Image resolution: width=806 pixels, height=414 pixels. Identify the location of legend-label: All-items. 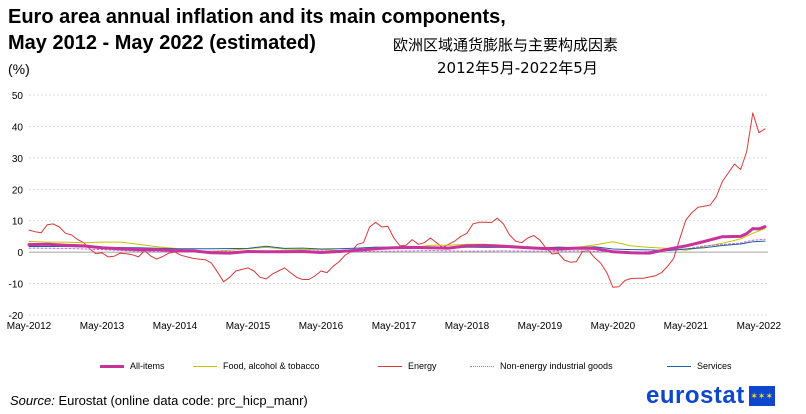
(147, 366).